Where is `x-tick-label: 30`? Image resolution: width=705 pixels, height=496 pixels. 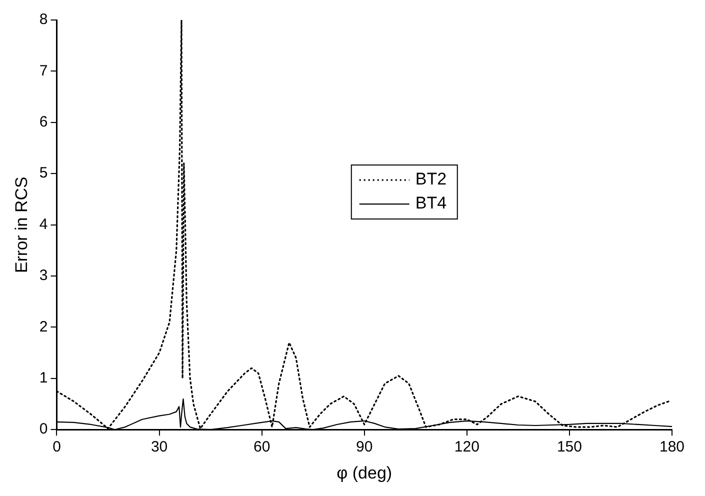
x-tick-label: 30 is located at coordinates (159, 447).